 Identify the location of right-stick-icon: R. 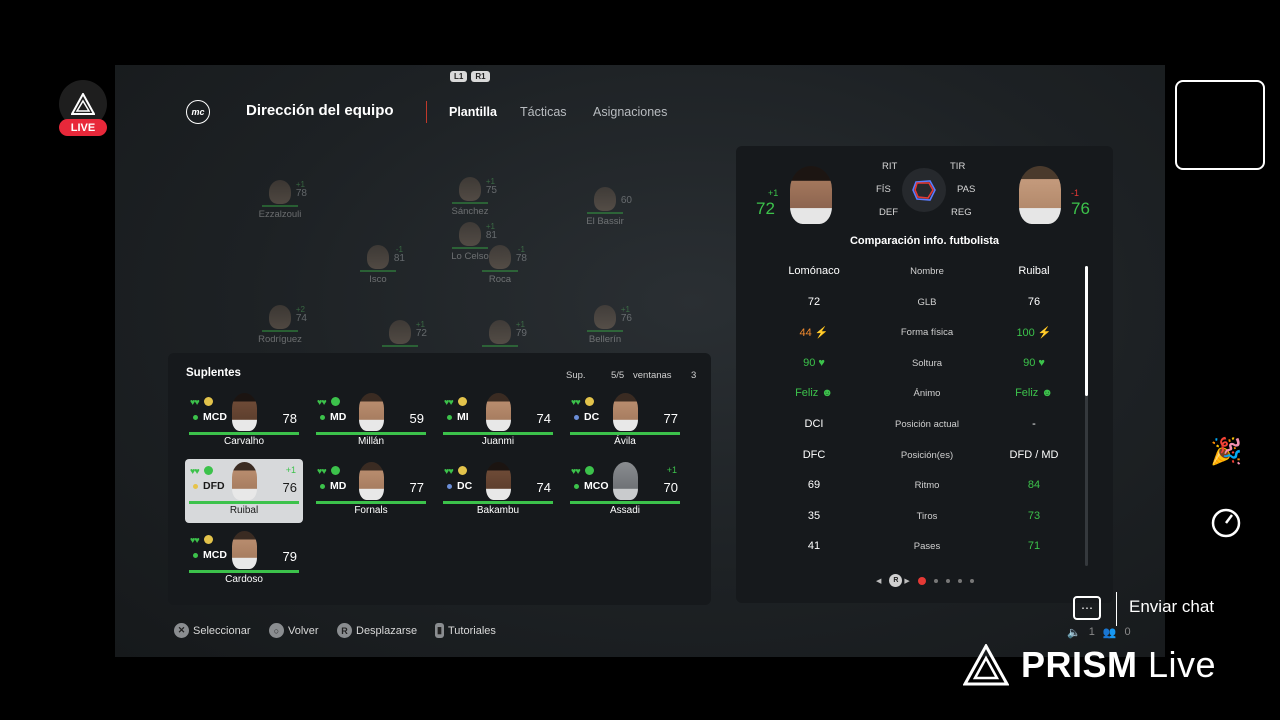
(344, 630).